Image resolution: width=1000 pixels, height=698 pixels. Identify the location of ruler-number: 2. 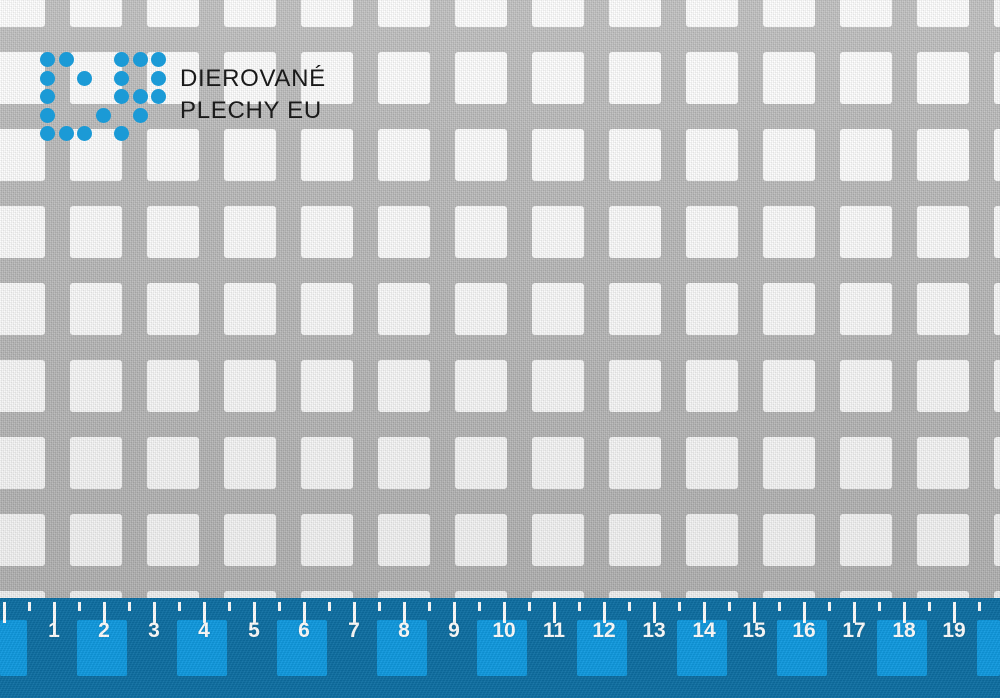
(104, 630).